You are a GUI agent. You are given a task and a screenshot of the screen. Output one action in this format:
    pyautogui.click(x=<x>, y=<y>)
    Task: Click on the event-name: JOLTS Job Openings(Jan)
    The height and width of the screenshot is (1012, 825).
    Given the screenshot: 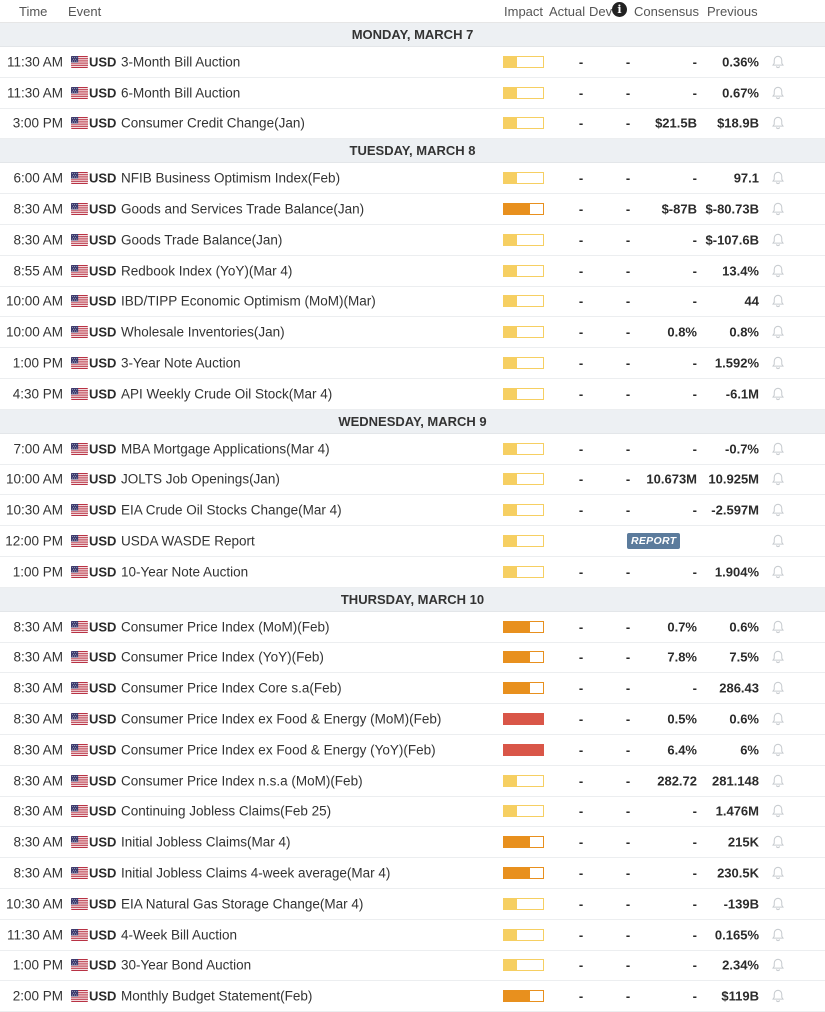 What is the action you would take?
    pyautogui.click(x=200, y=479)
    